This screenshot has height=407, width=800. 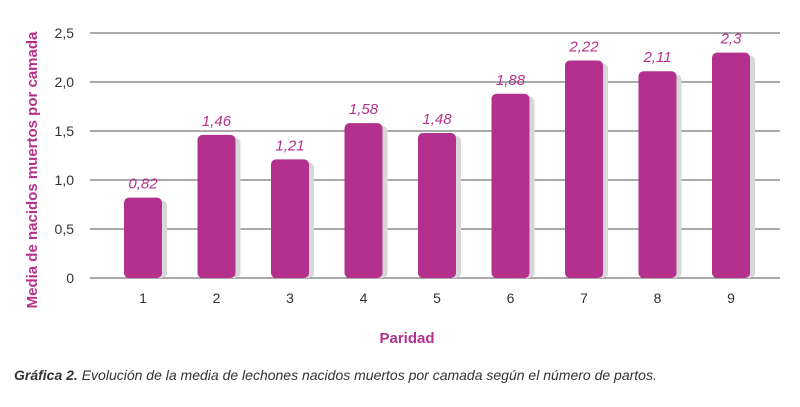 What do you see at coordinates (70, 278) in the screenshot?
I see `y-tick-label: 0` at bounding box center [70, 278].